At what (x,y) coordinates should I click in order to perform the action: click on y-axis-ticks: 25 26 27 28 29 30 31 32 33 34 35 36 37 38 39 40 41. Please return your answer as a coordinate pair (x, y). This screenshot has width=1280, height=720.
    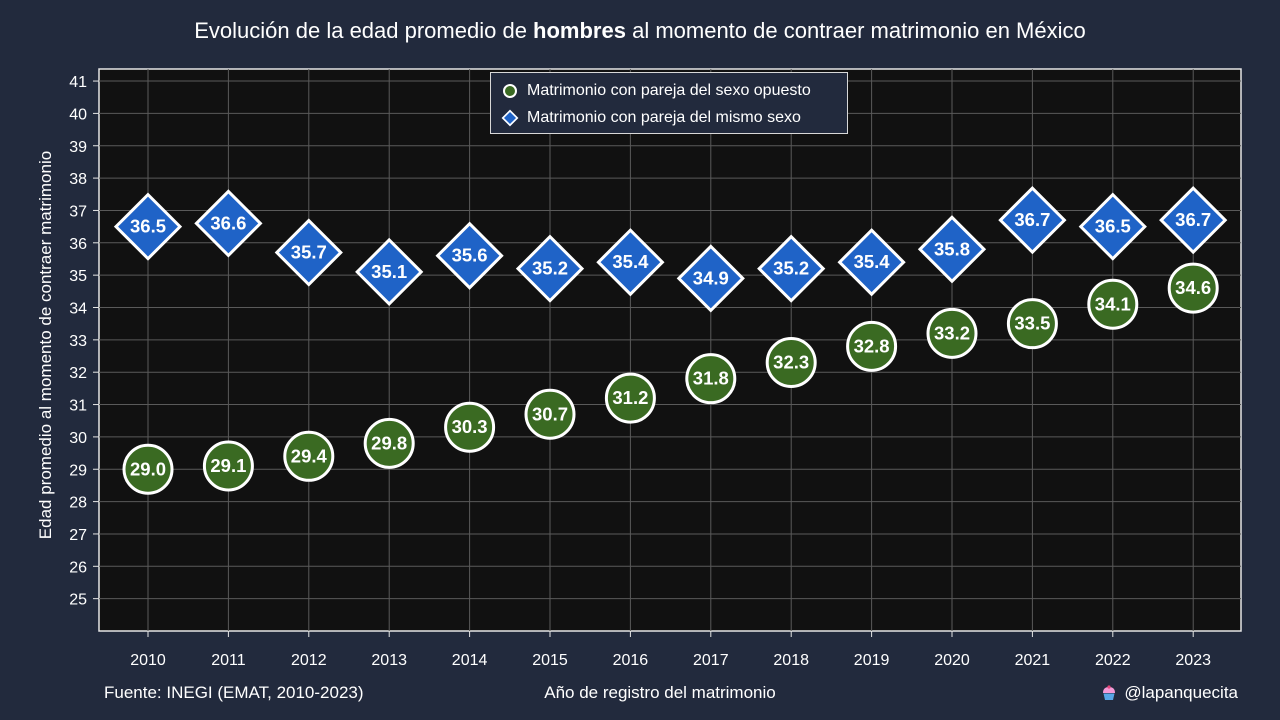
    Looking at the image, I should click on (84, 341).